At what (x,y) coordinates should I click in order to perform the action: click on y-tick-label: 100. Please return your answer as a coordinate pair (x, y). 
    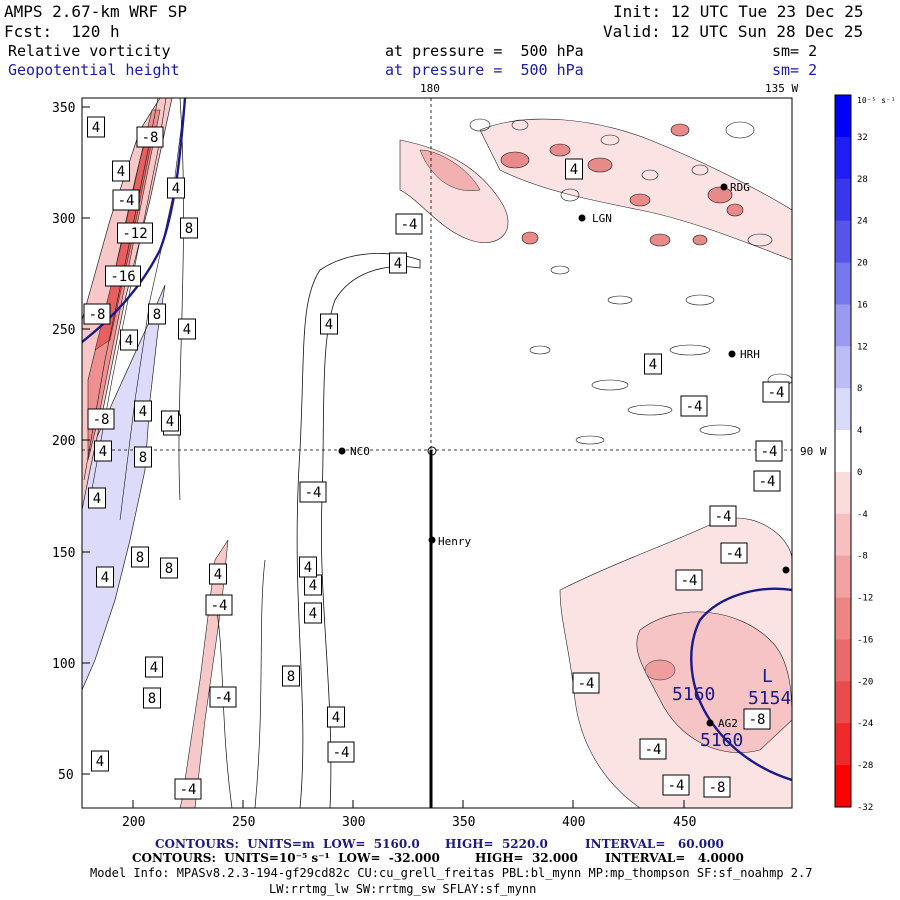
    Looking at the image, I should click on (63, 664).